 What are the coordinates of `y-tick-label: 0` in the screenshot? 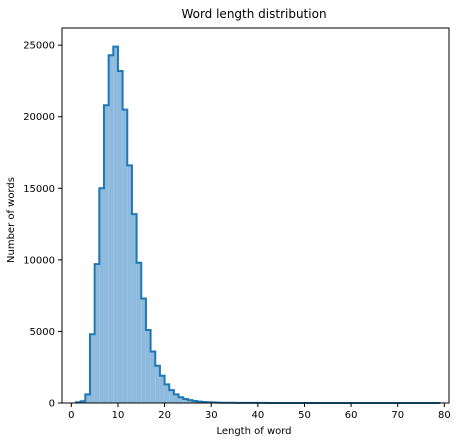 It's located at (52, 404).